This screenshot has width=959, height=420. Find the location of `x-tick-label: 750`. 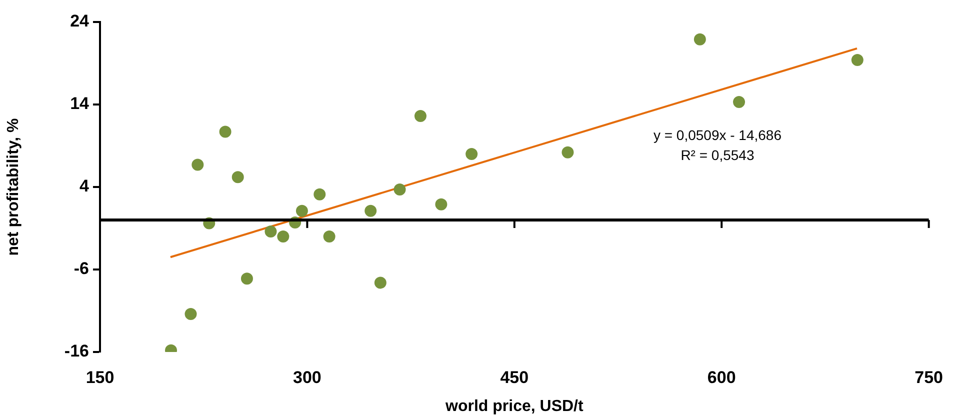

x-tick-label: 750 is located at coordinates (929, 377).